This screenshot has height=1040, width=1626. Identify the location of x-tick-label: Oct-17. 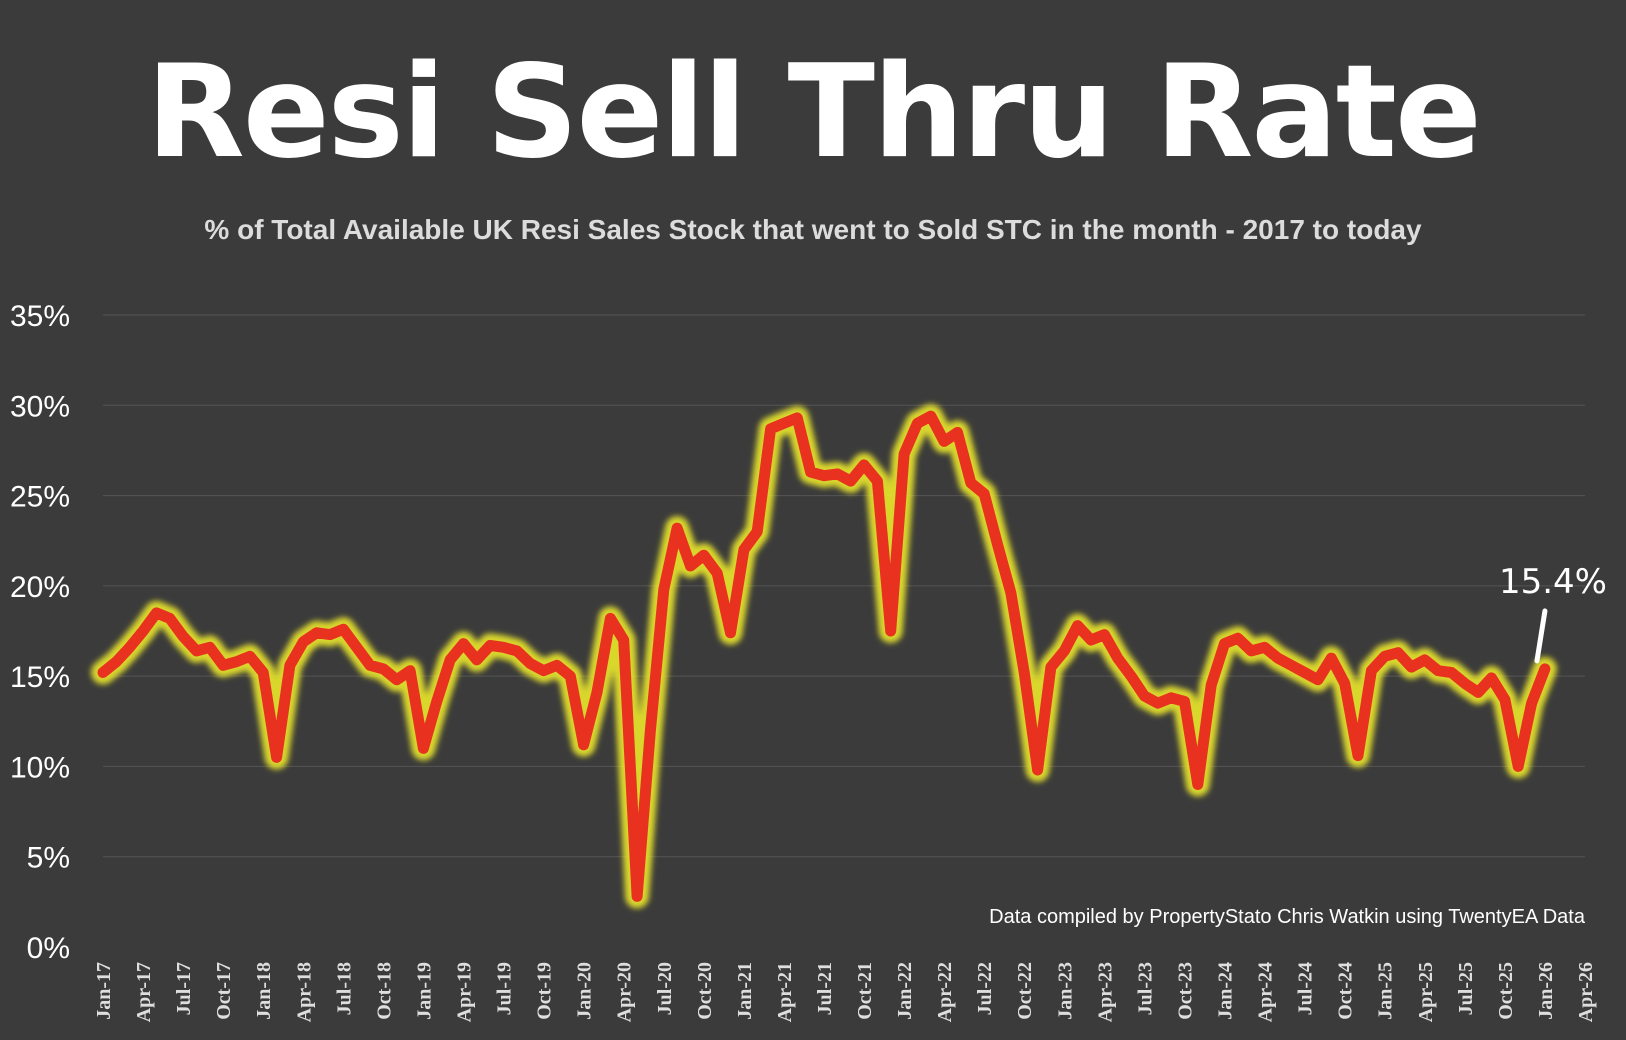
(224, 991).